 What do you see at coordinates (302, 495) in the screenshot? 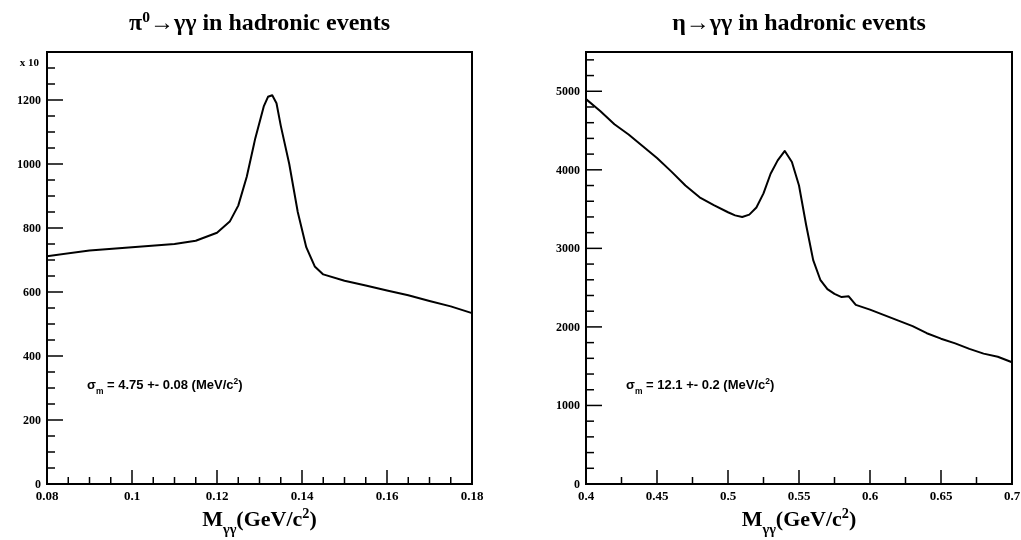
I see `x-tick-label: 0.14` at bounding box center [302, 495].